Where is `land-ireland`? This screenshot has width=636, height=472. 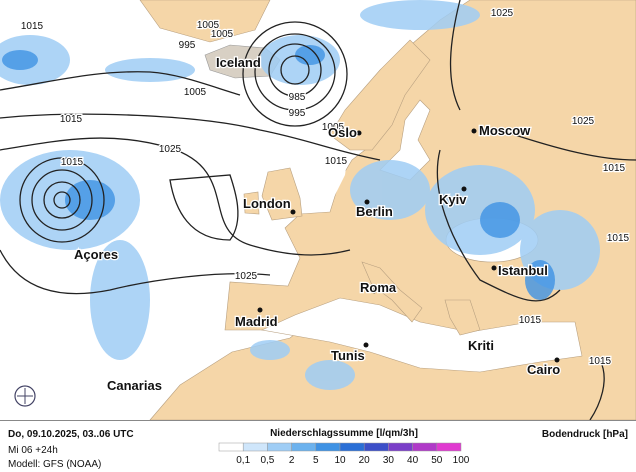 land-ireland is located at coordinates (251, 203).